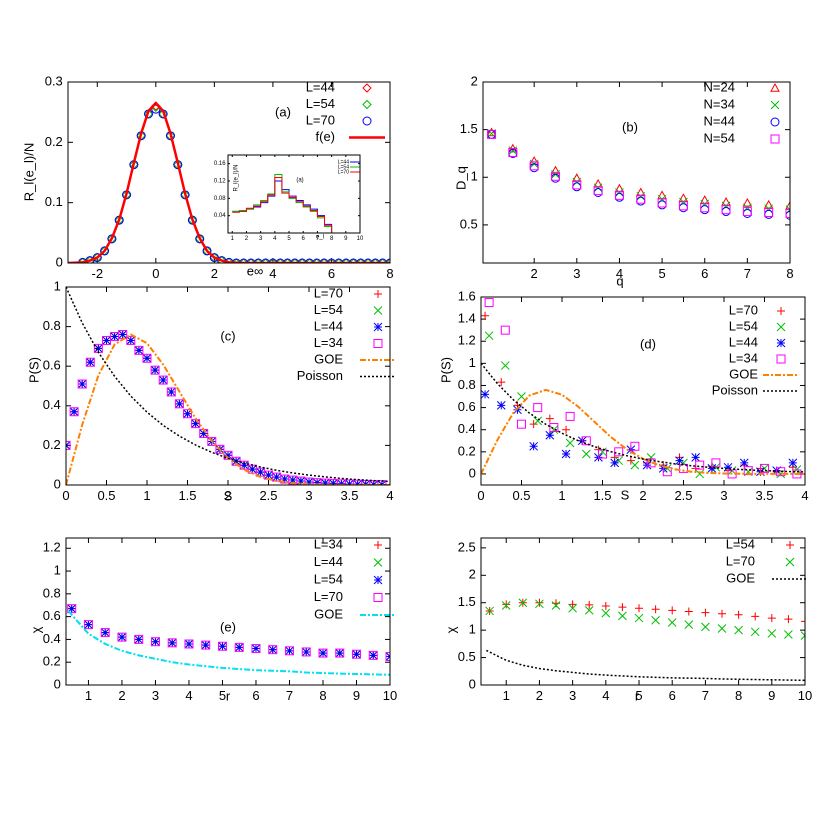 This screenshot has height=830, width=830. Describe the element at coordinates (54, 201) in the screenshot. I see `y-tick-label: 0.1` at that location.